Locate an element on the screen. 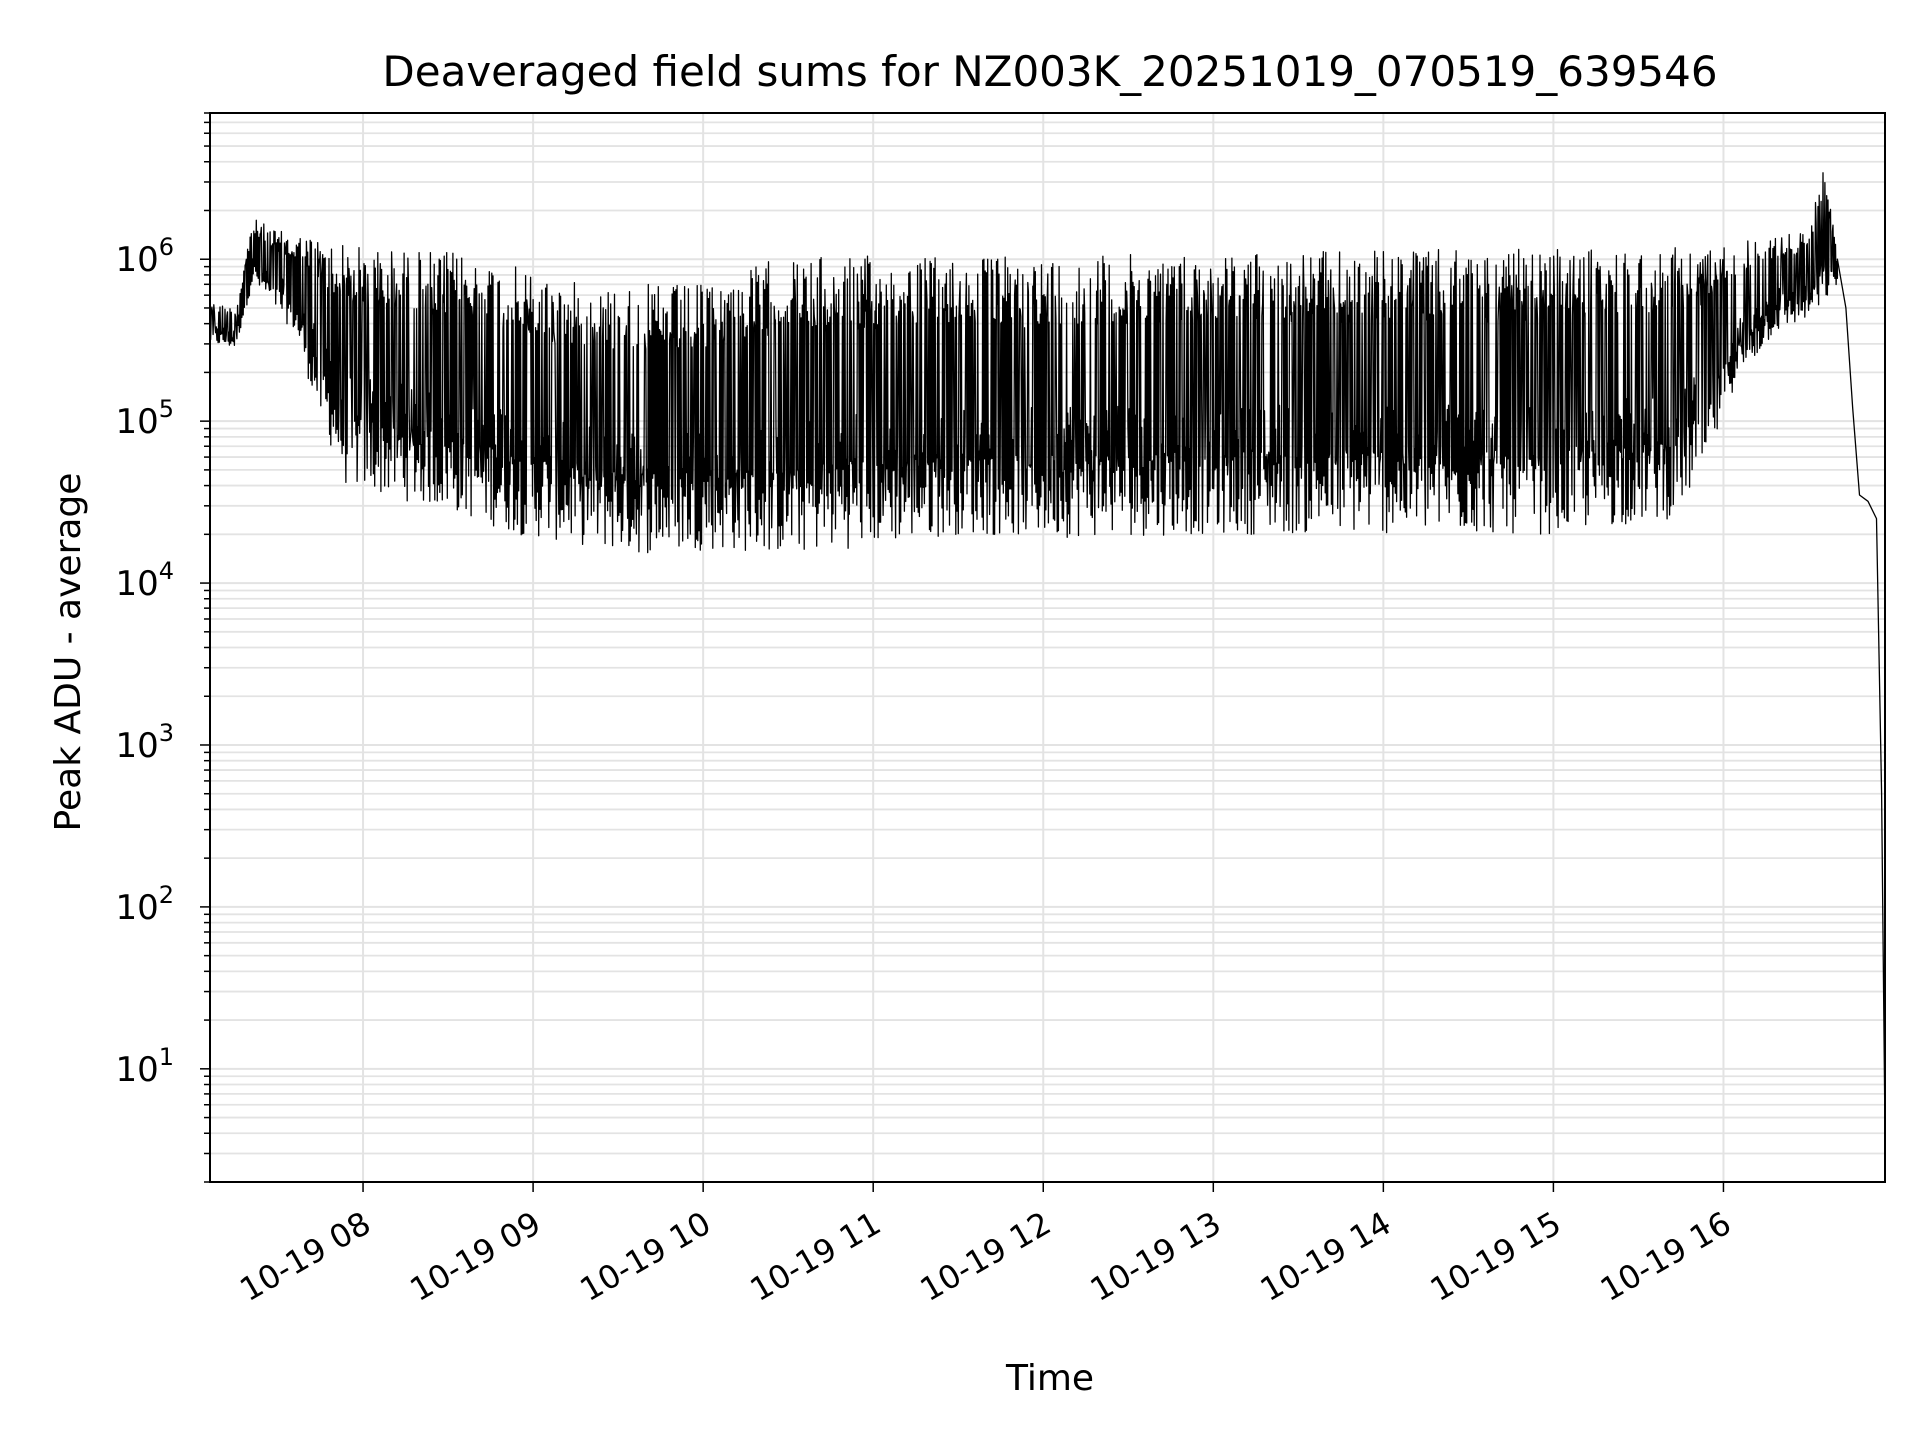 This screenshot has width=1920, height=1440. x-tick-label: 10-19 08 is located at coordinates (305, 1256).